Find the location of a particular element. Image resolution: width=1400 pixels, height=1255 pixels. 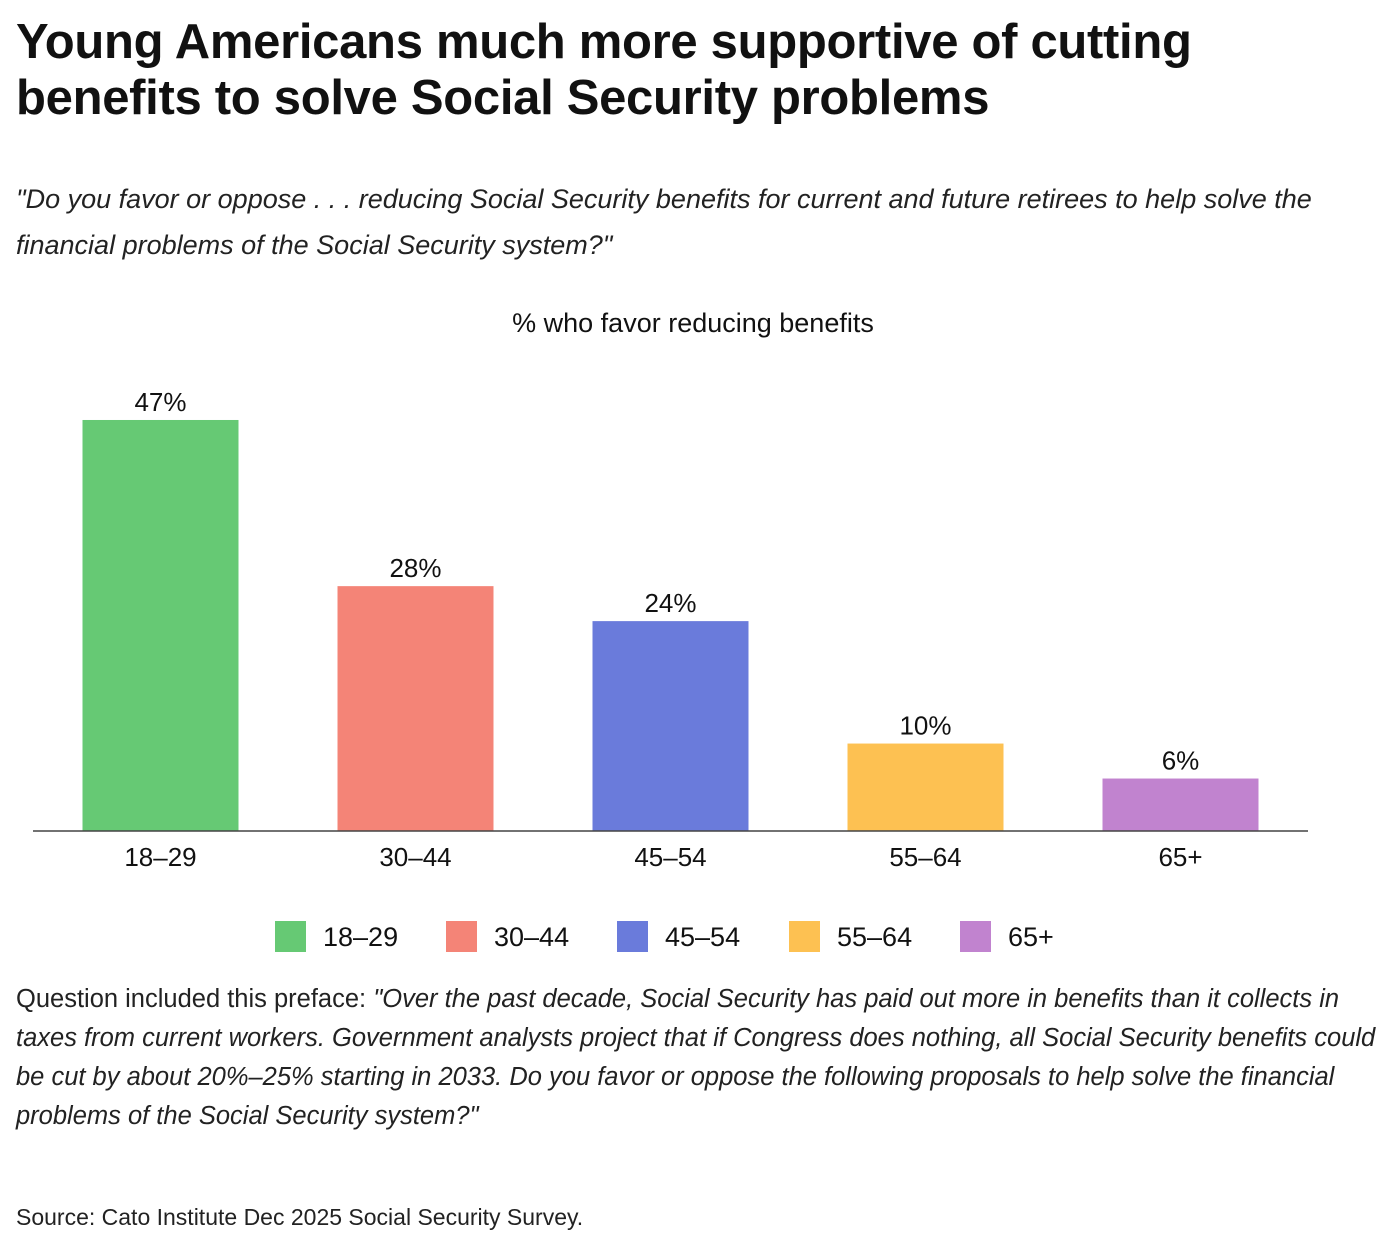

bar-45–54 is located at coordinates (670, 726).